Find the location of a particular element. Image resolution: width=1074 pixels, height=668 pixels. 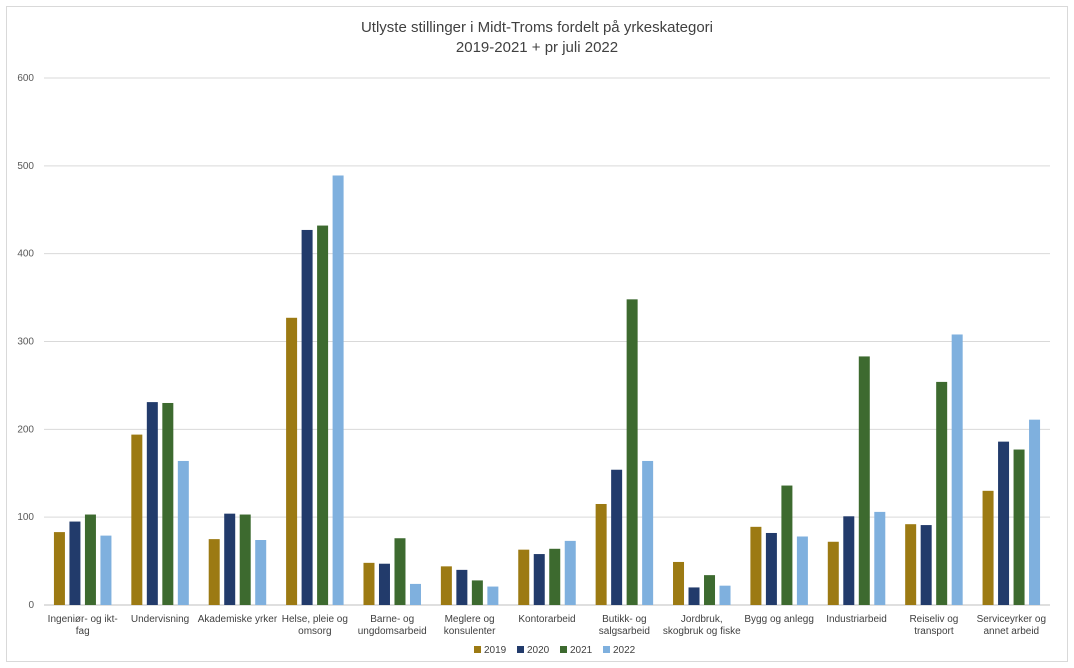

category-label: Butikk- og salgsarbeid is located at coordinates (624, 625).